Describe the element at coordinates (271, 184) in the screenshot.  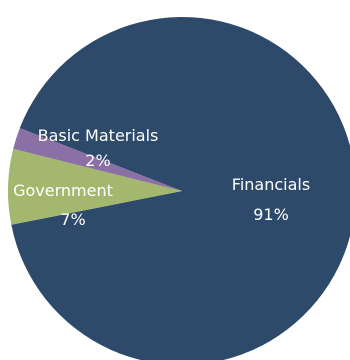
I see `label-financials-name: Financials` at that location.